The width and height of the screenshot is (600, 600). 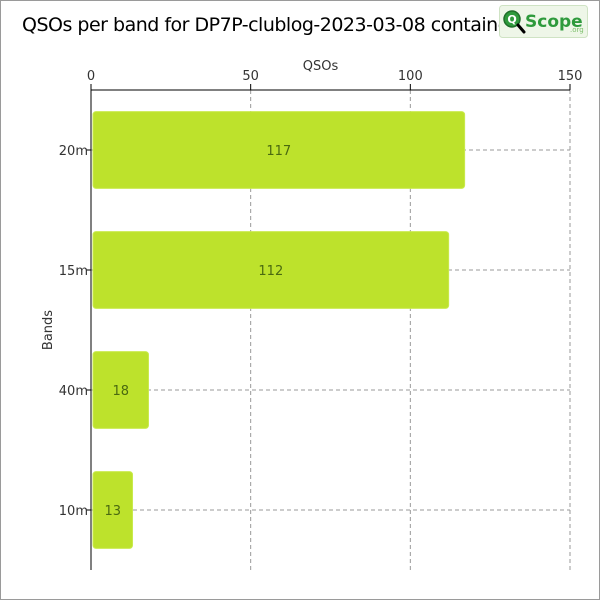 What do you see at coordinates (73, 151) in the screenshot?
I see `y-tick-label-20m: 20m` at bounding box center [73, 151].